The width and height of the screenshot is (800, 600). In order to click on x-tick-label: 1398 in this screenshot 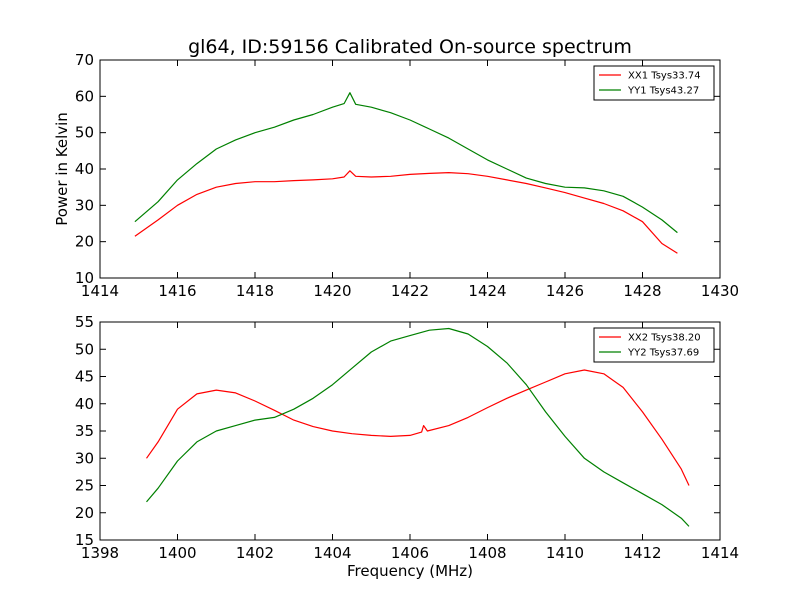, I will do `click(100, 553)`.